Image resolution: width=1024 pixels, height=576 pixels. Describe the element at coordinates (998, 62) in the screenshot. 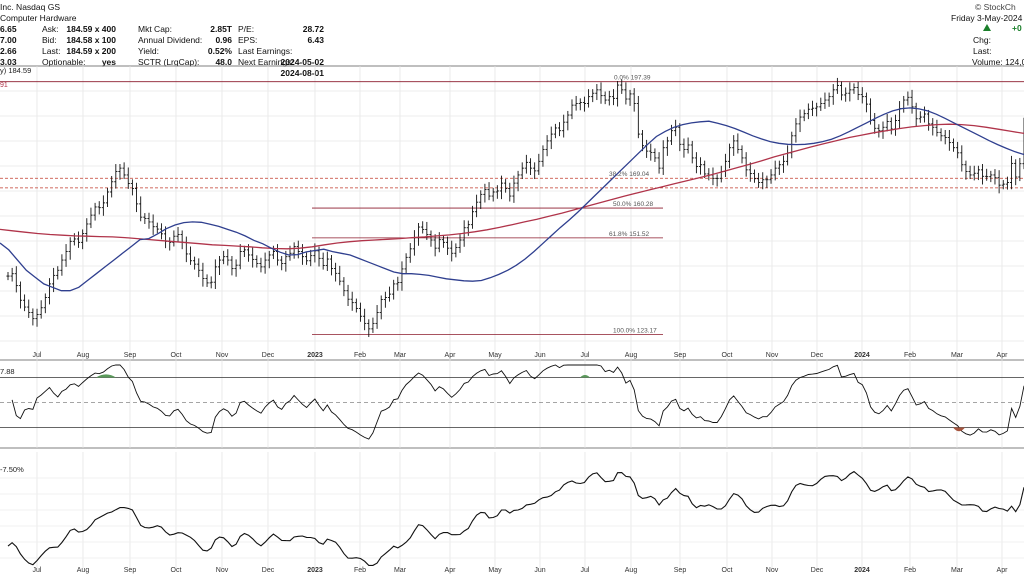

I see `volume-label: Volume: 124,0` at that location.